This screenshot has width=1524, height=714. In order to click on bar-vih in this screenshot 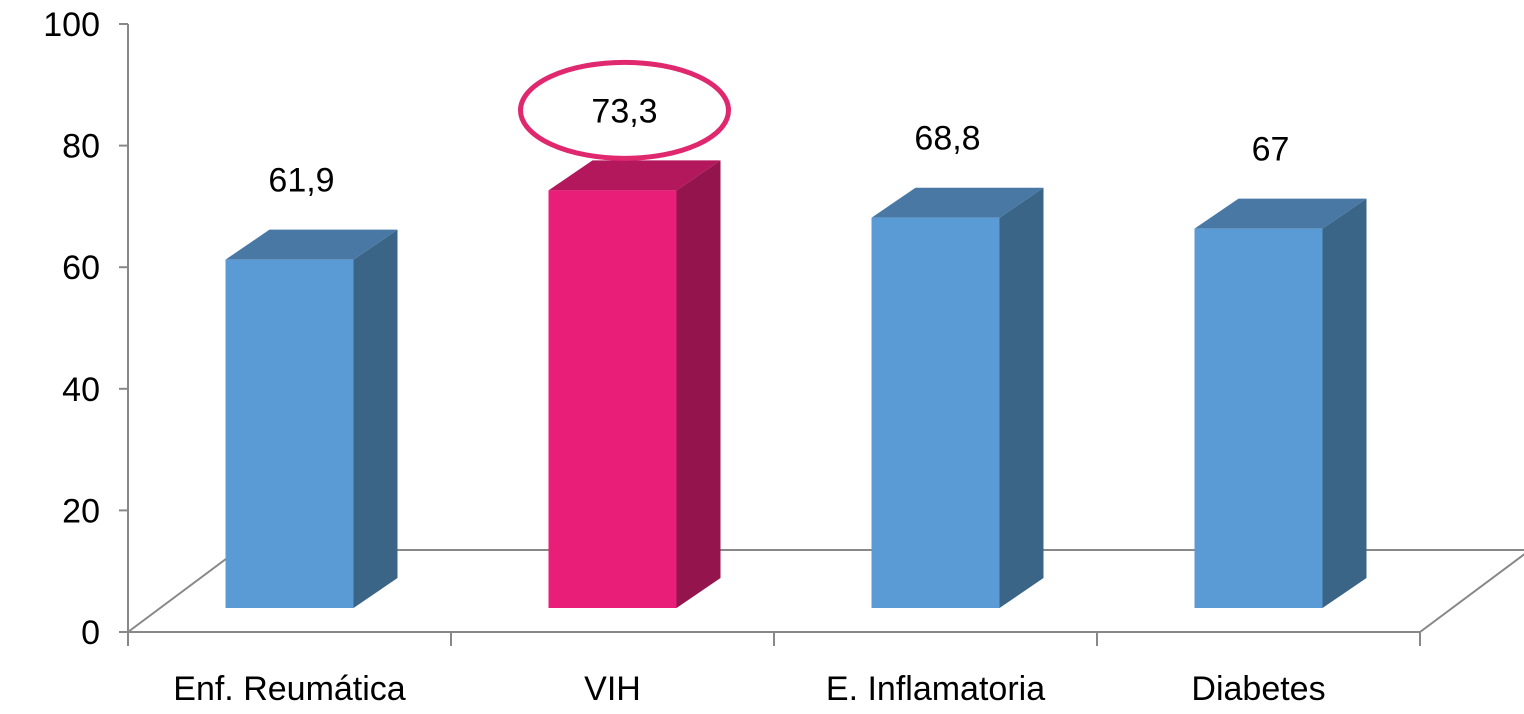, I will do `click(634, 384)`.